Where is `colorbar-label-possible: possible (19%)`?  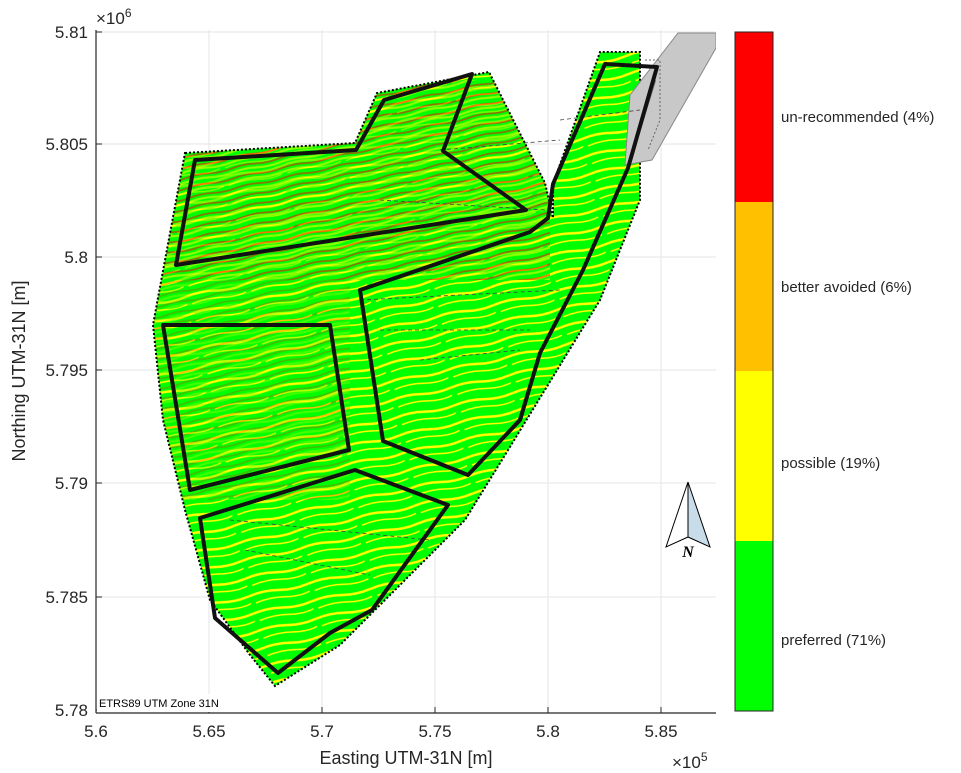
colorbar-label-possible: possible (19%) is located at coordinates (830, 463).